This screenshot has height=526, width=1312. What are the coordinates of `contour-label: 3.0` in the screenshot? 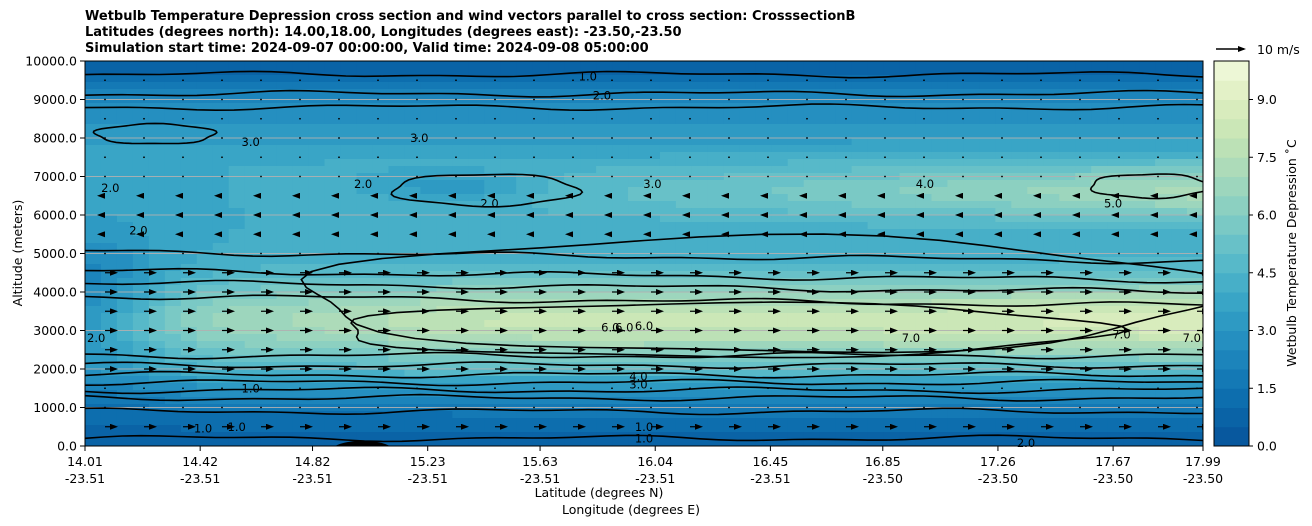 It's located at (251, 142).